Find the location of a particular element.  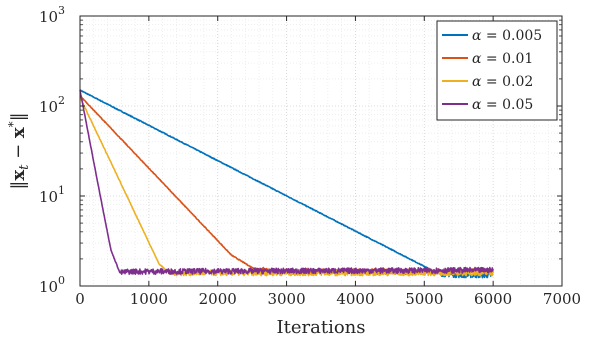

x-tick-label: 5000 is located at coordinates (424, 299).